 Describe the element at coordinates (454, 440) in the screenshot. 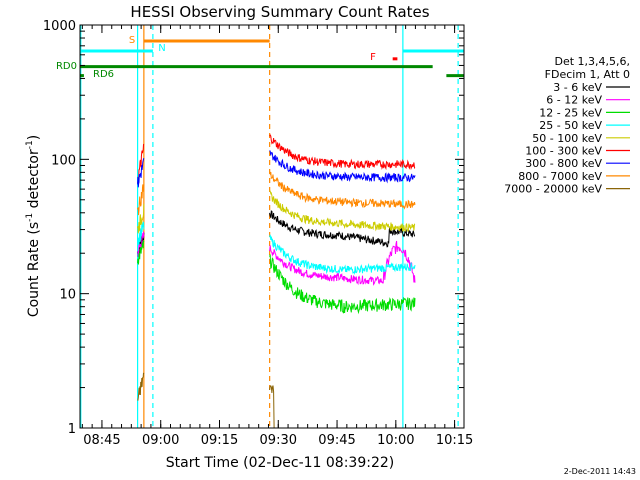

I see `x-tick-label: 10:15` at that location.